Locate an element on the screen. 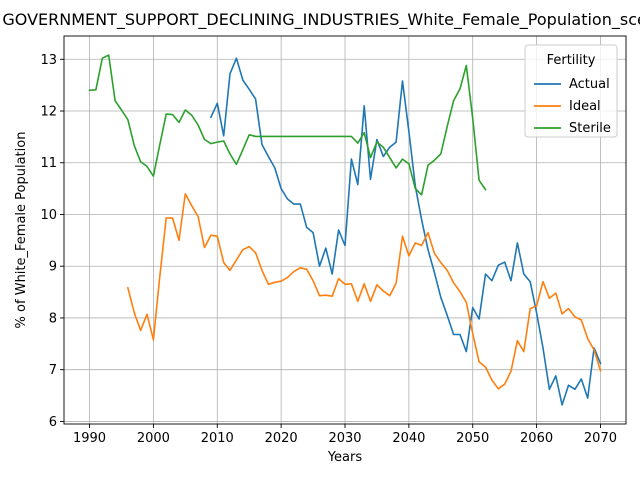  y-tick-label: 8 is located at coordinates (53, 318).